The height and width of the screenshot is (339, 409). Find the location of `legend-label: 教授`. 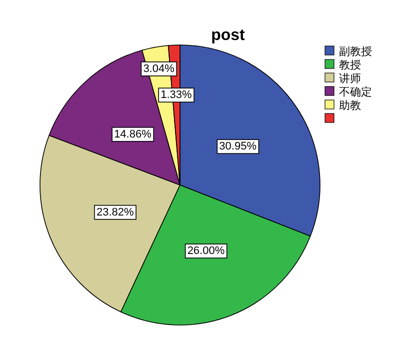

legend-label: 教授 is located at coordinates (350, 66).